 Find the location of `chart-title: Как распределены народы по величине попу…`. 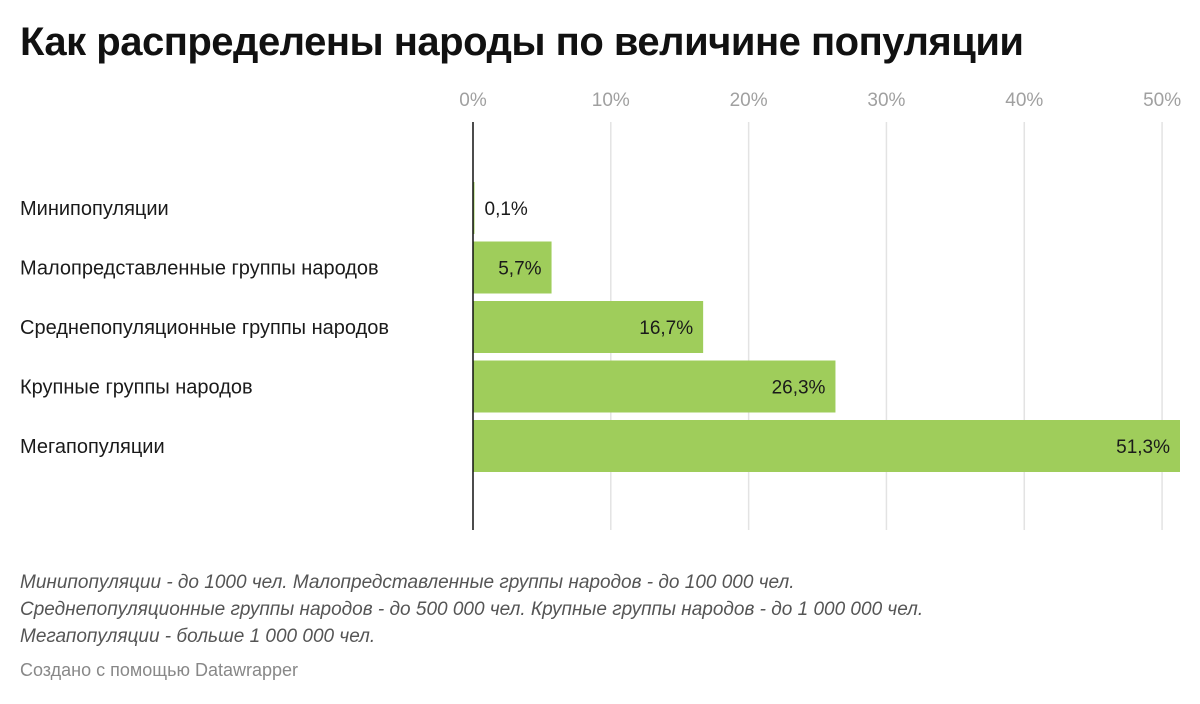

chart-title: Как распределены народы по величине попу… is located at coordinates (522, 42).